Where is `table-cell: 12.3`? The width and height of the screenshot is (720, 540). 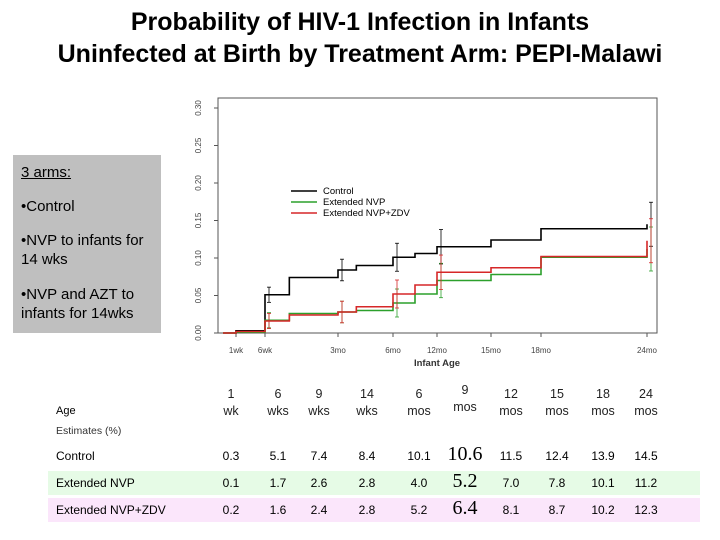 table-cell: 12.3 is located at coordinates (646, 510).